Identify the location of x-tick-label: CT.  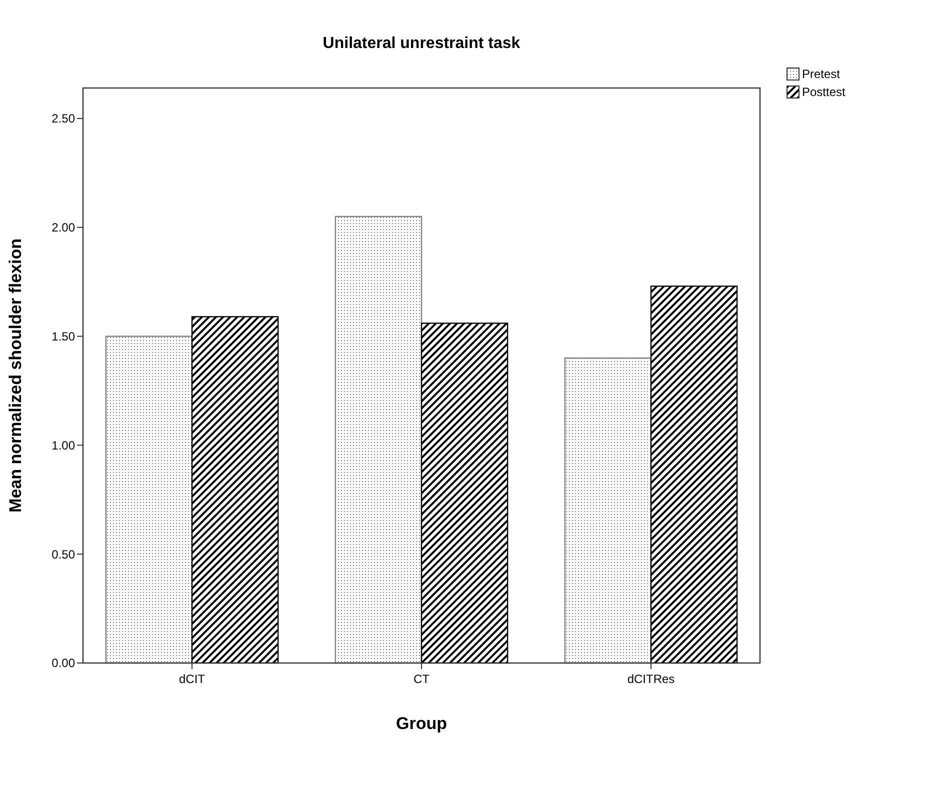
(422, 679).